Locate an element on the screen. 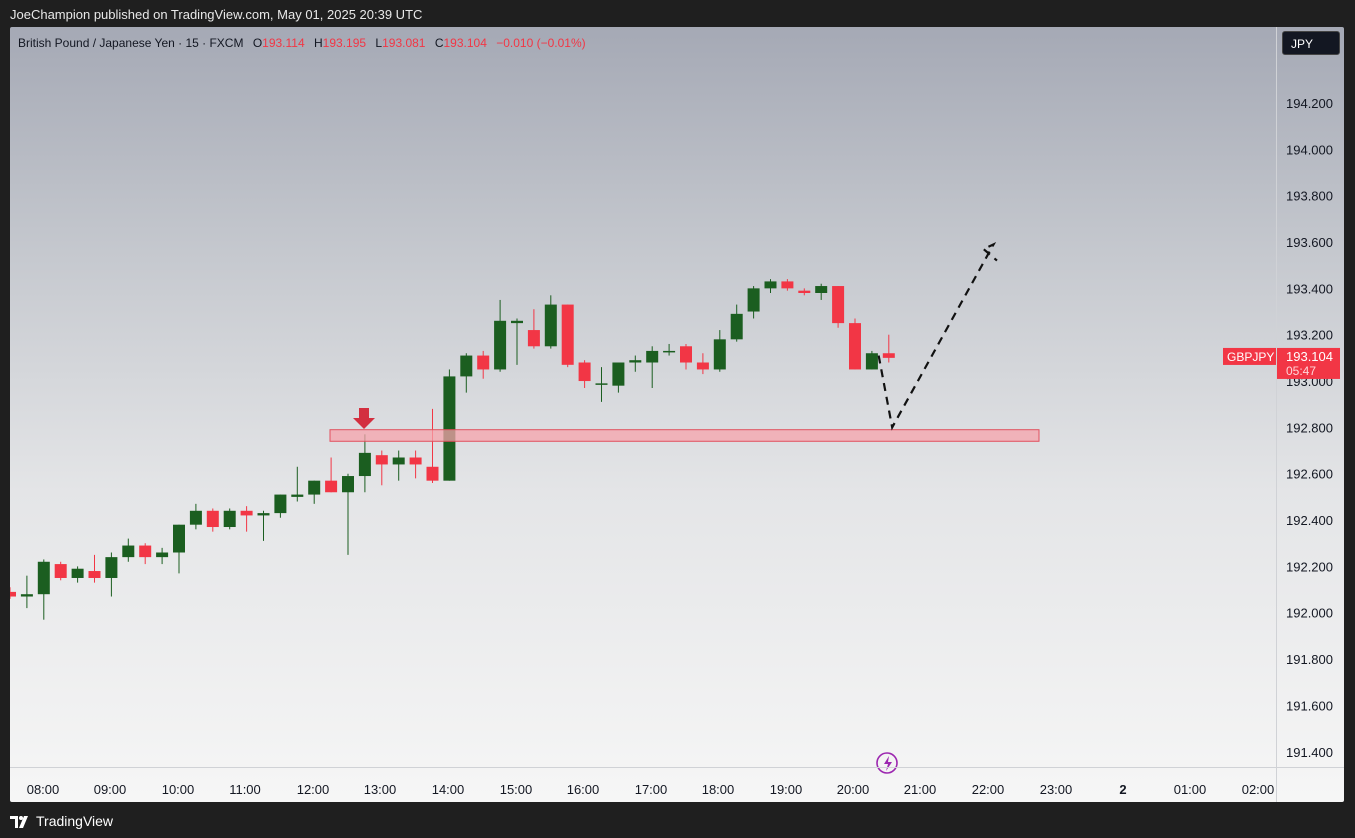 This screenshot has width=1355, height=838. price-tick-label: 192.400 is located at coordinates (1309, 520).